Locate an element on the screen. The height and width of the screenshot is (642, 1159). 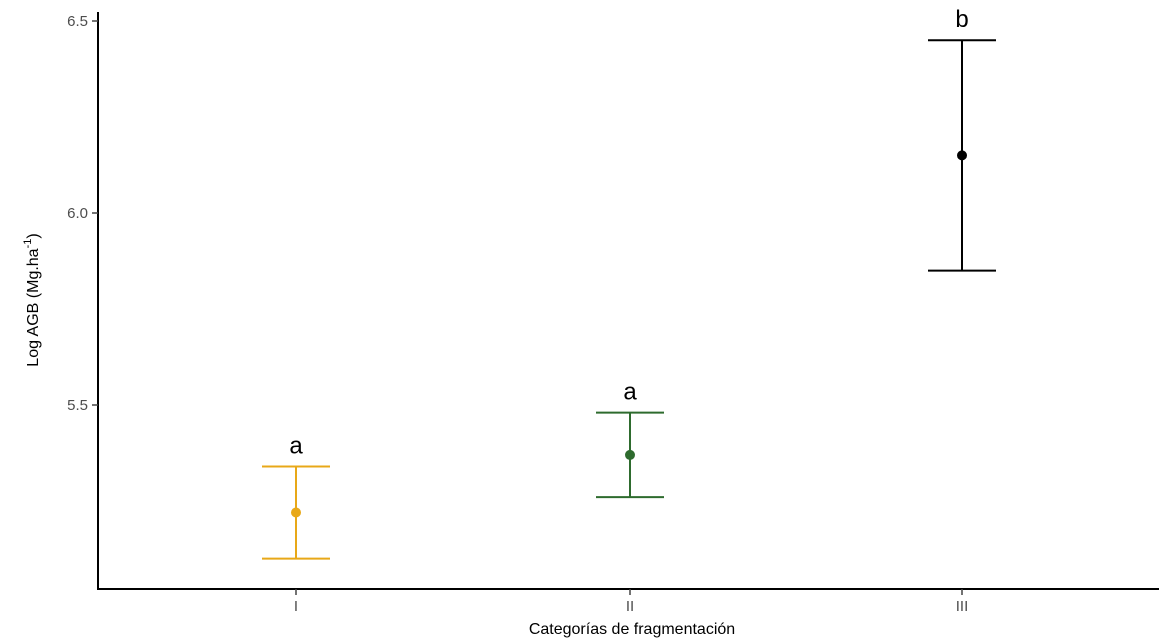
y-axis-title-superscript: -1 is located at coordinates (28, 244).